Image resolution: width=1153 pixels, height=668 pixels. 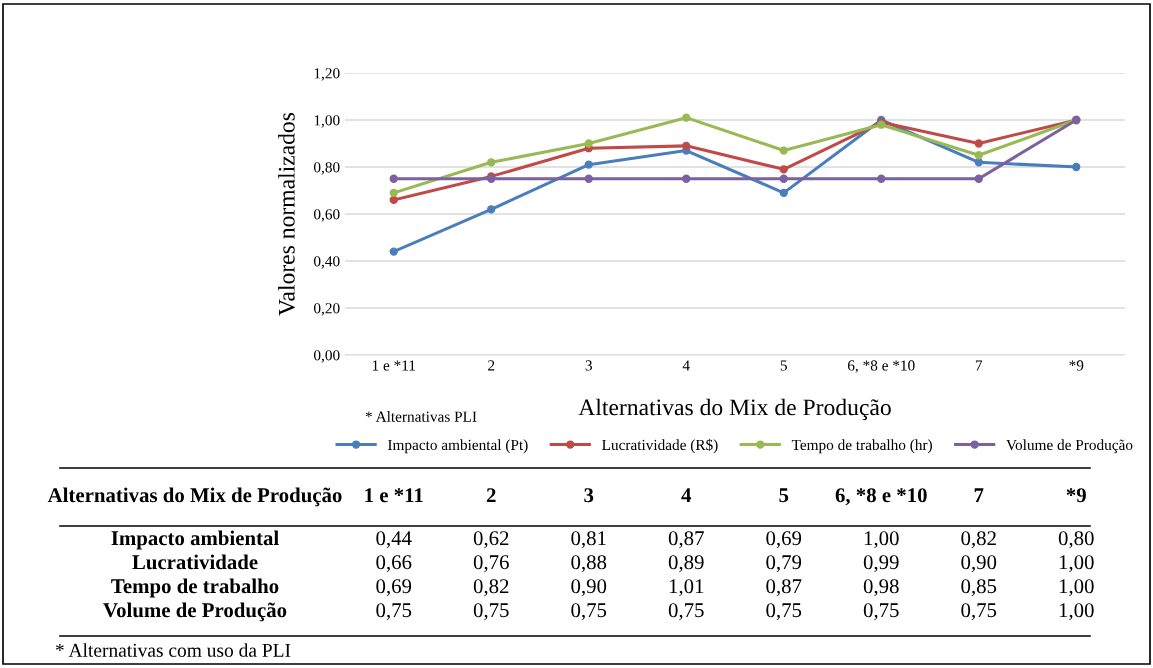 What do you see at coordinates (195, 562) in the screenshot?
I see `text: Lucratividade` at bounding box center [195, 562].